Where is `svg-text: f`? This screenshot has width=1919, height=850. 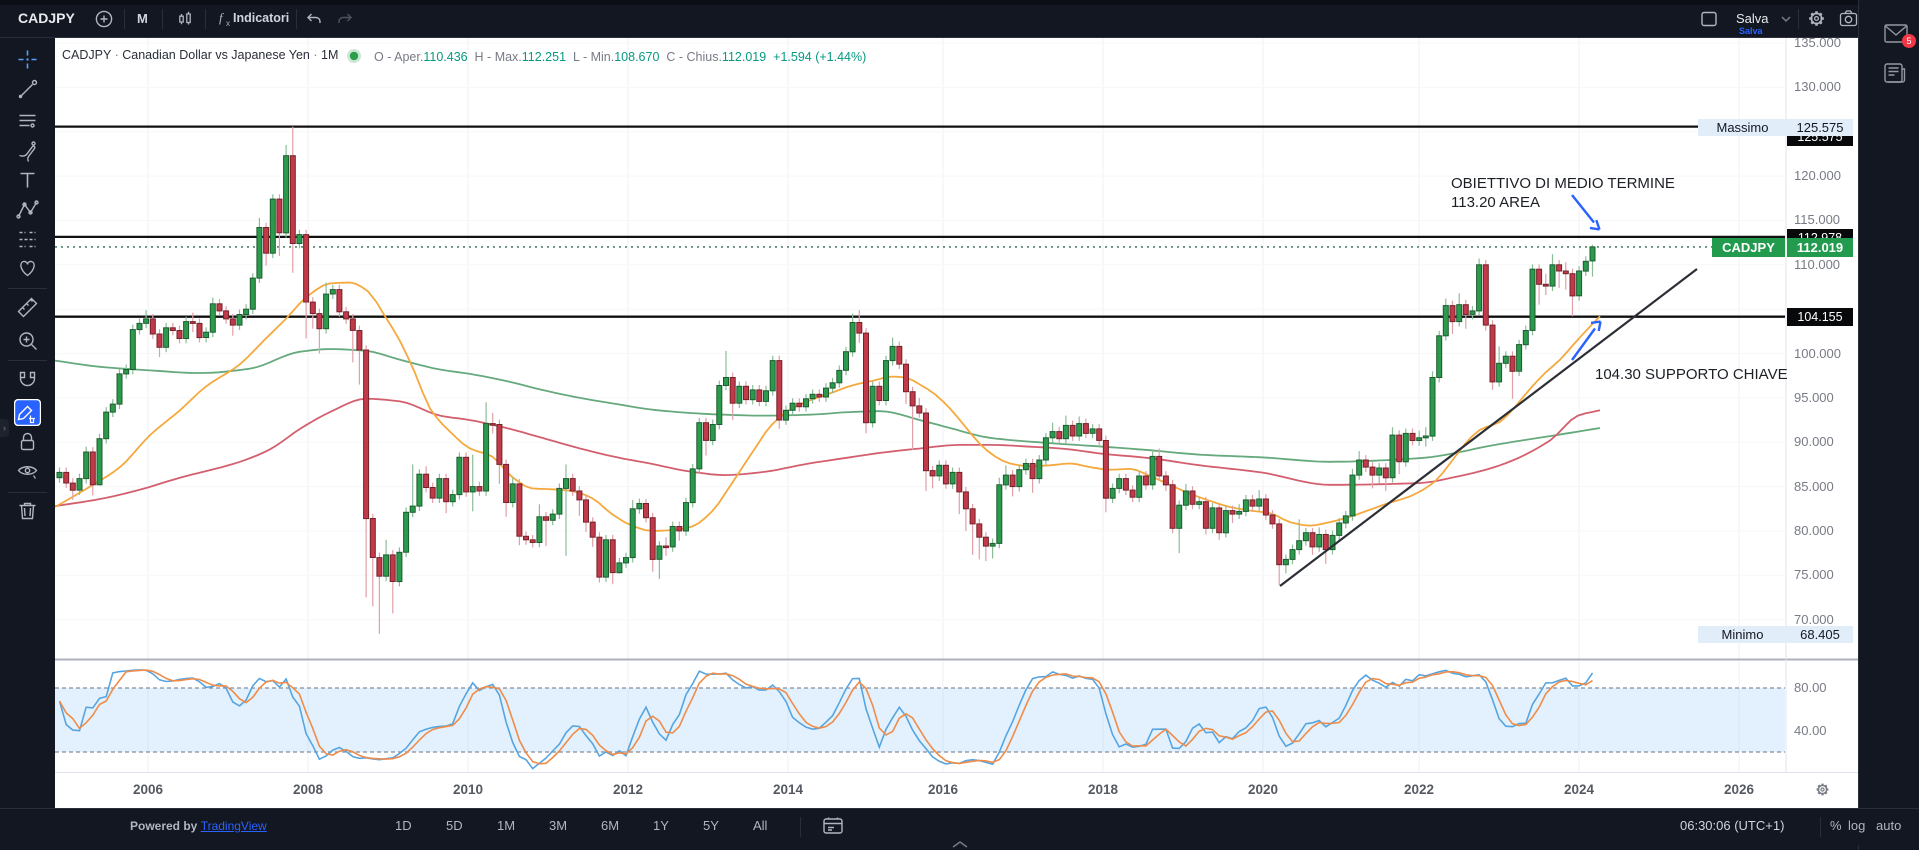
svg-text: f is located at coordinates (222, 17).